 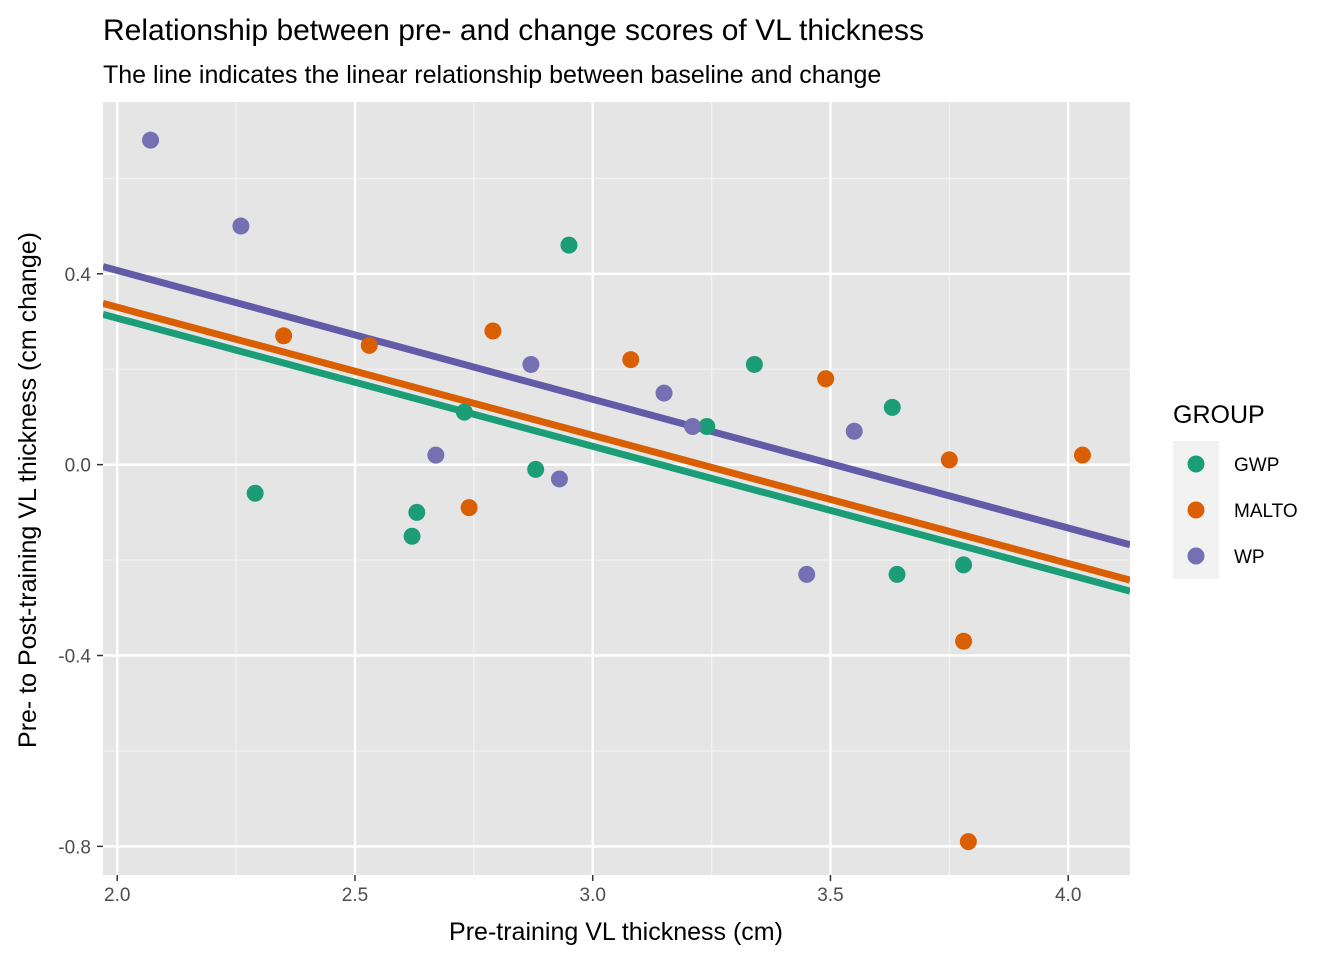 I want to click on y-tick-label: 0.4, so click(x=78, y=275).